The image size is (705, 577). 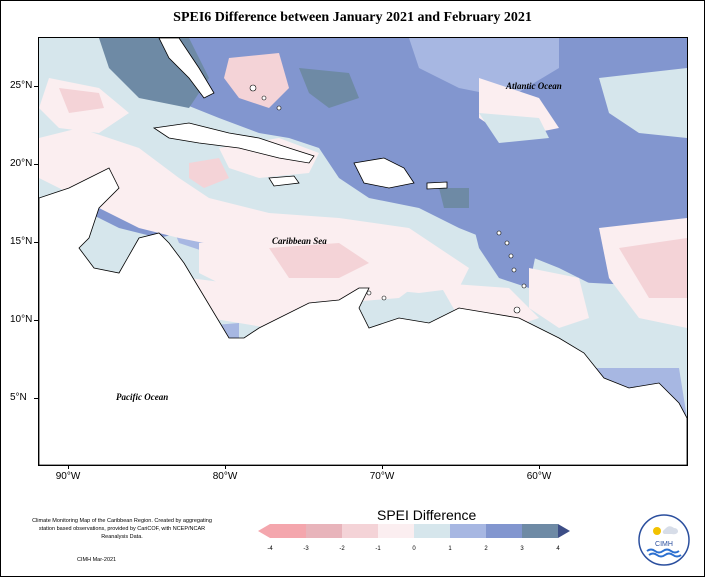 I want to click on credits-date: CIMH Mar-2021, so click(x=97, y=560).